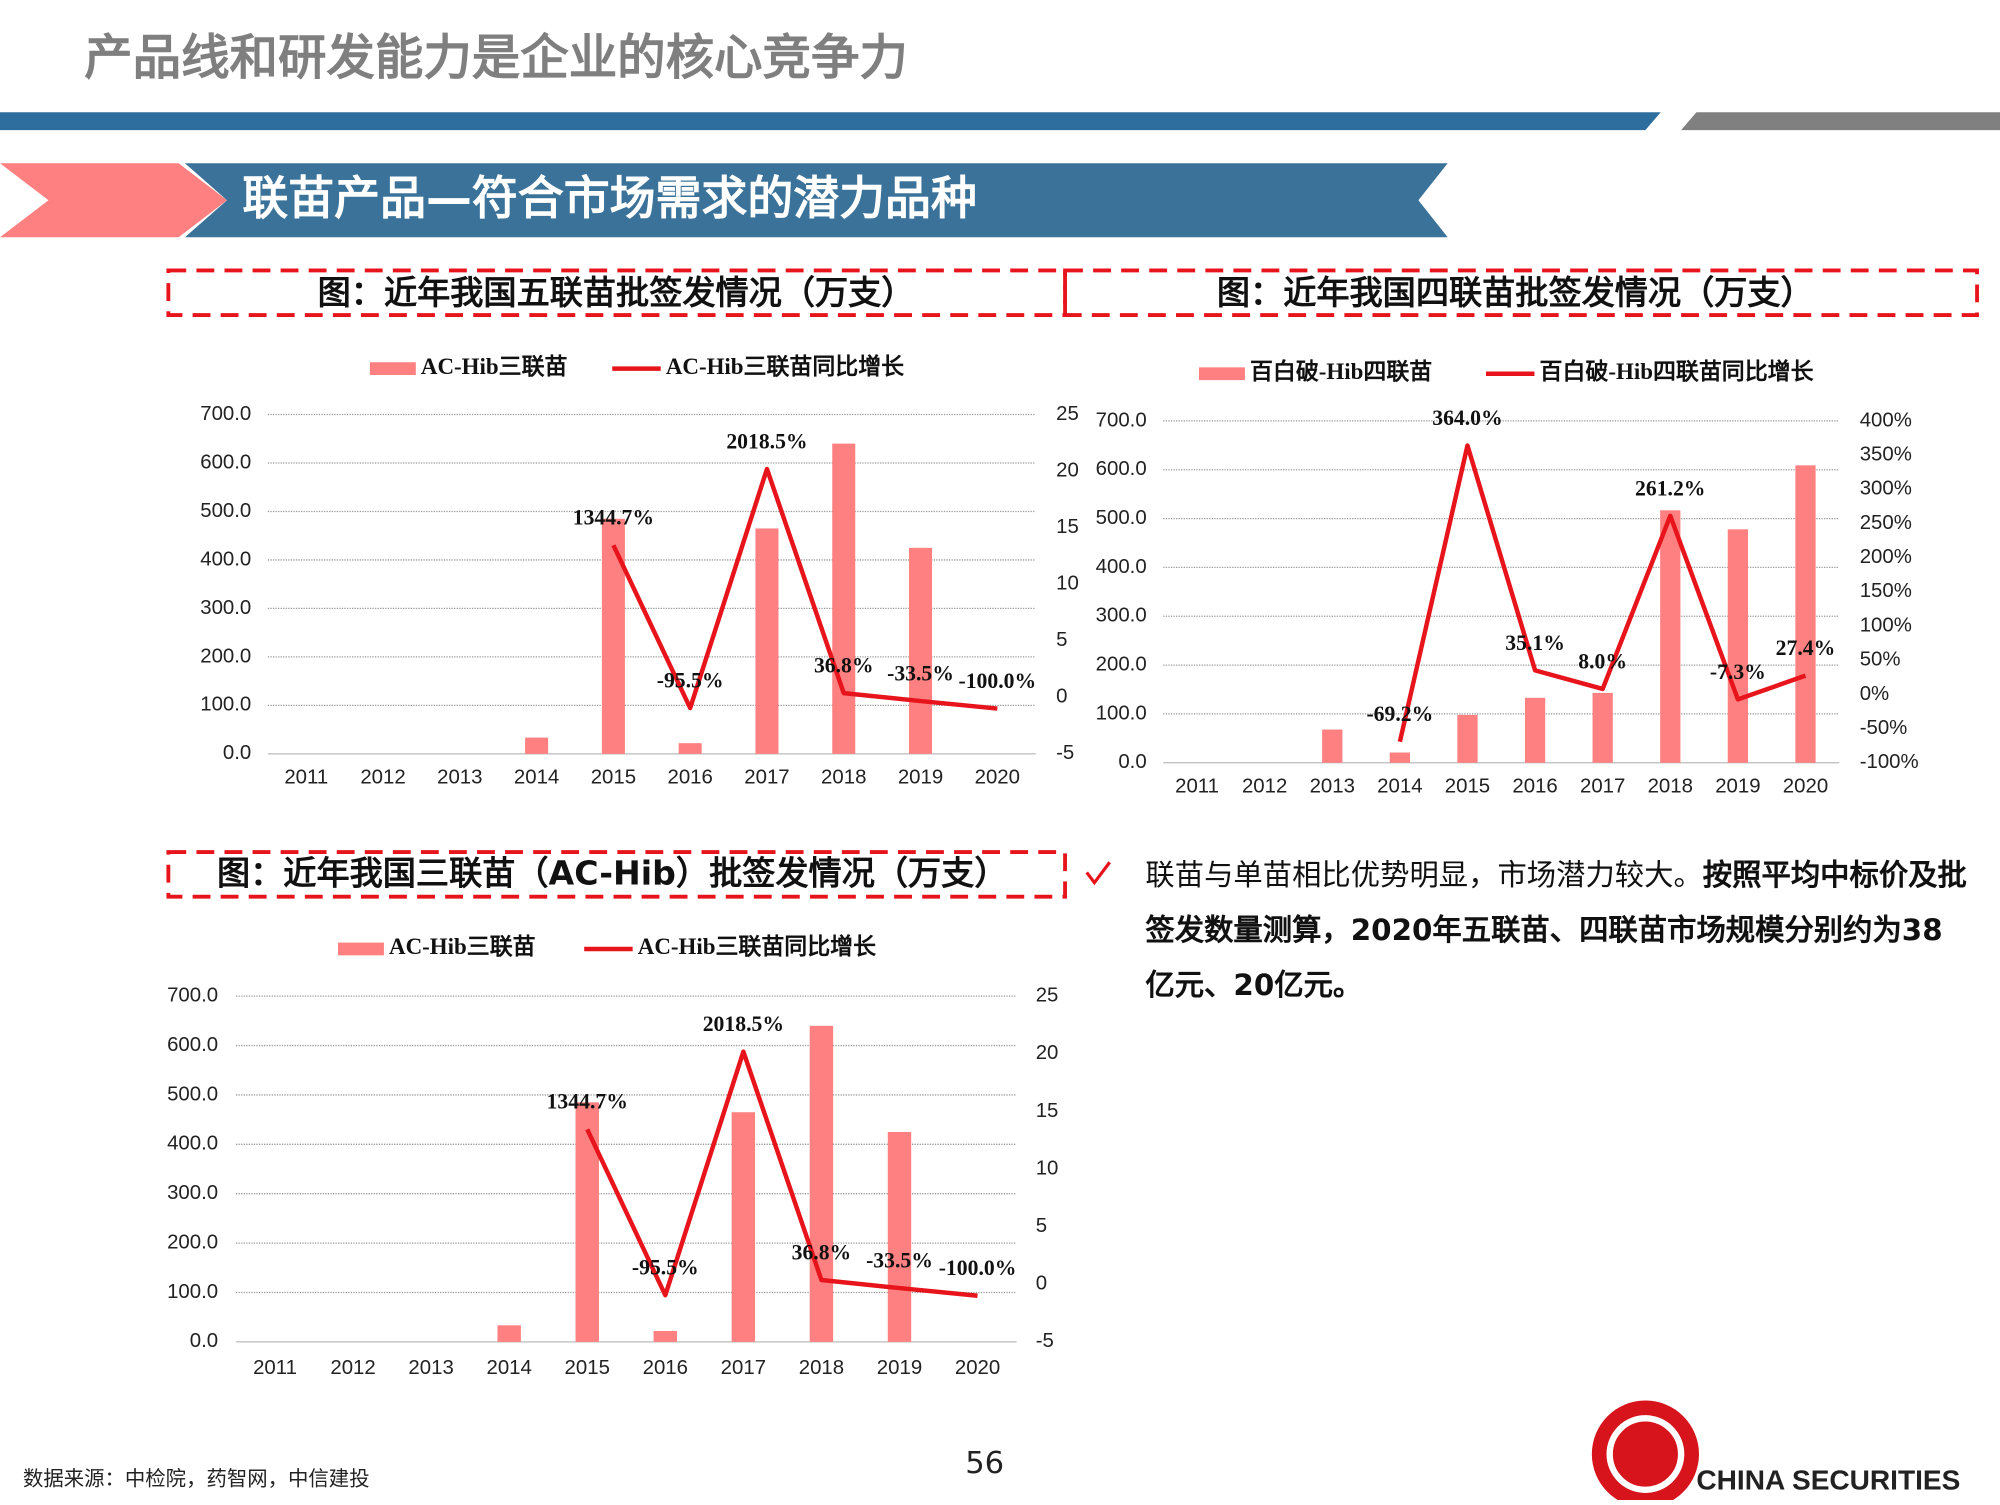 The width and height of the screenshot is (2000, 1505). What do you see at coordinates (1061, 640) in the screenshot?
I see `y2-tick-label: 5` at bounding box center [1061, 640].